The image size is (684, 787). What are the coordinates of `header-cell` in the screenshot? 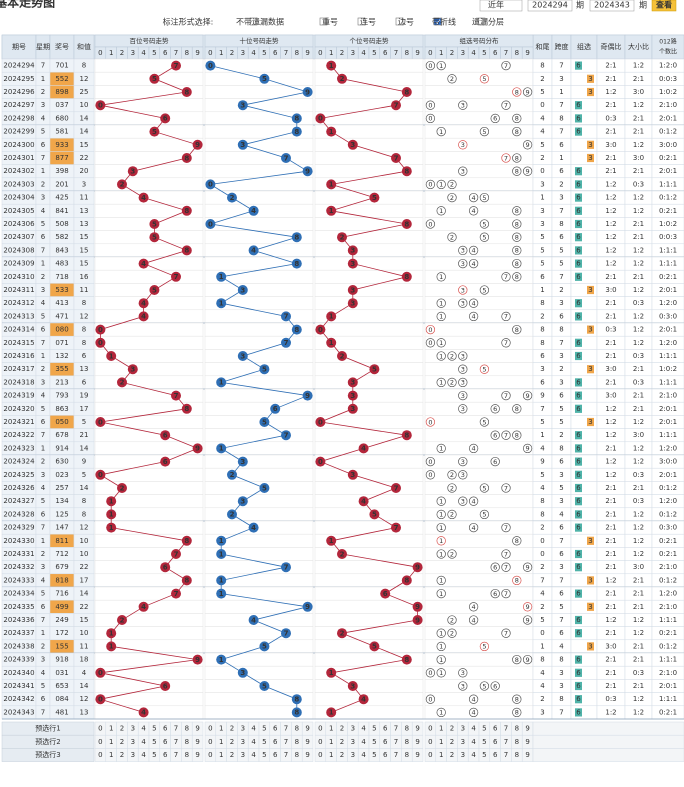 It's located at (667, 47).